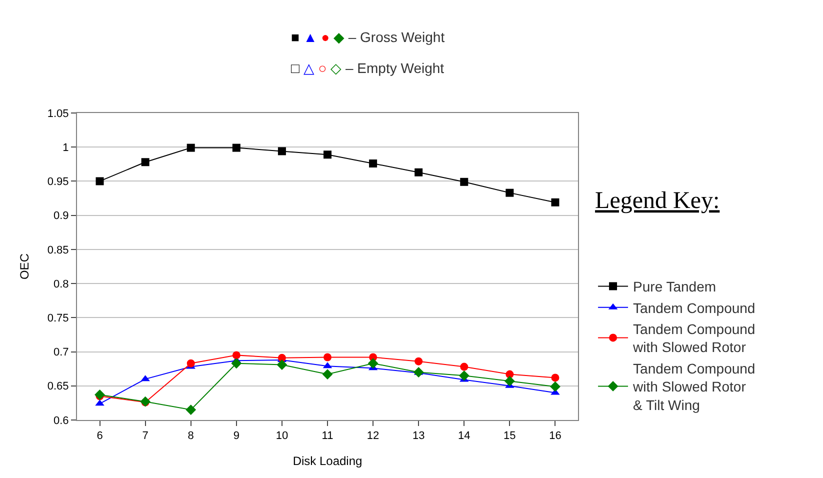 The width and height of the screenshot is (823, 478). What do you see at coordinates (694, 308) in the screenshot?
I see `legend-label: Tandem Compound` at bounding box center [694, 308].